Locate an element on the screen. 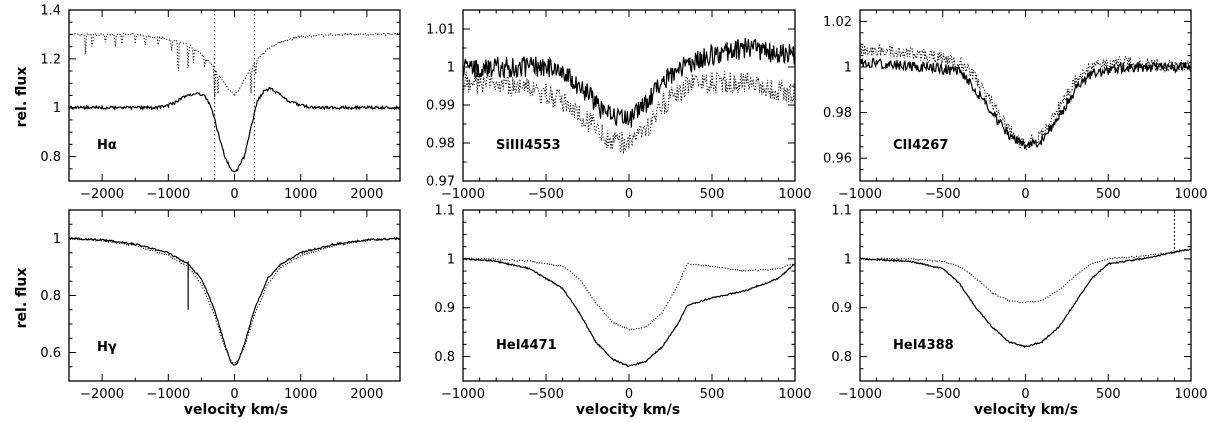  cii-ytick-label: 1.02 is located at coordinates (837, 22).